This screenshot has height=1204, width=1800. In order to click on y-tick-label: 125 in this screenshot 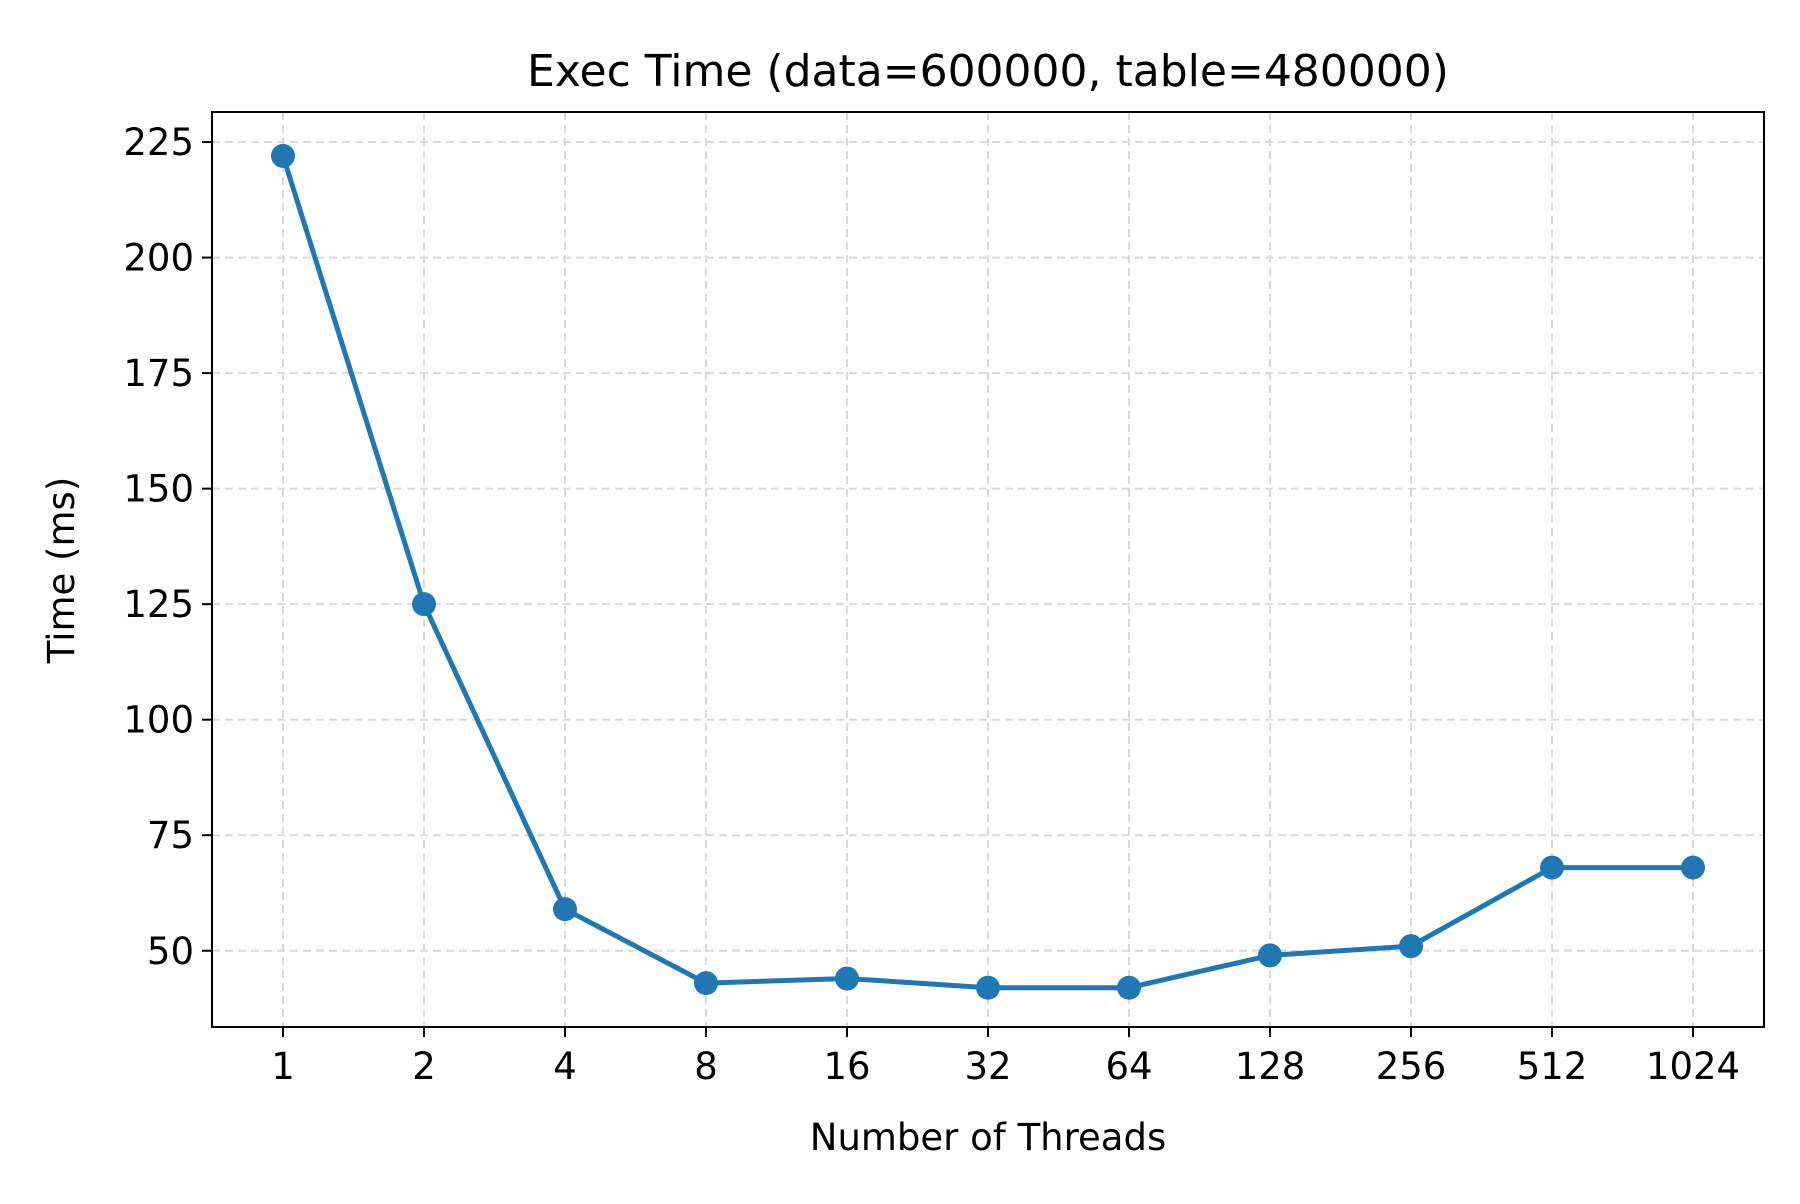, I will do `click(158, 604)`.